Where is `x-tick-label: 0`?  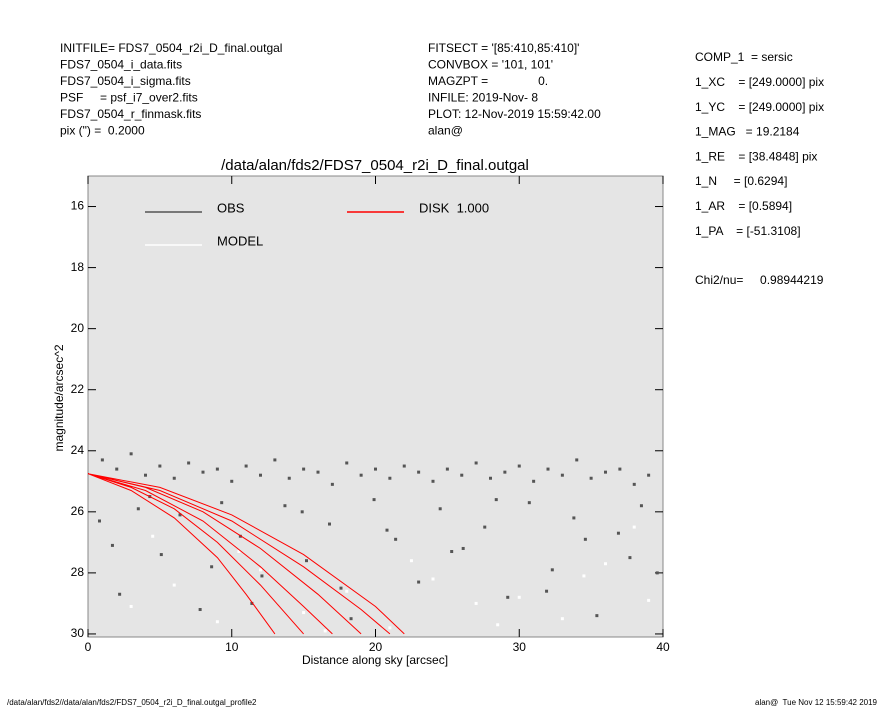
x-tick-label: 0 is located at coordinates (88, 647).